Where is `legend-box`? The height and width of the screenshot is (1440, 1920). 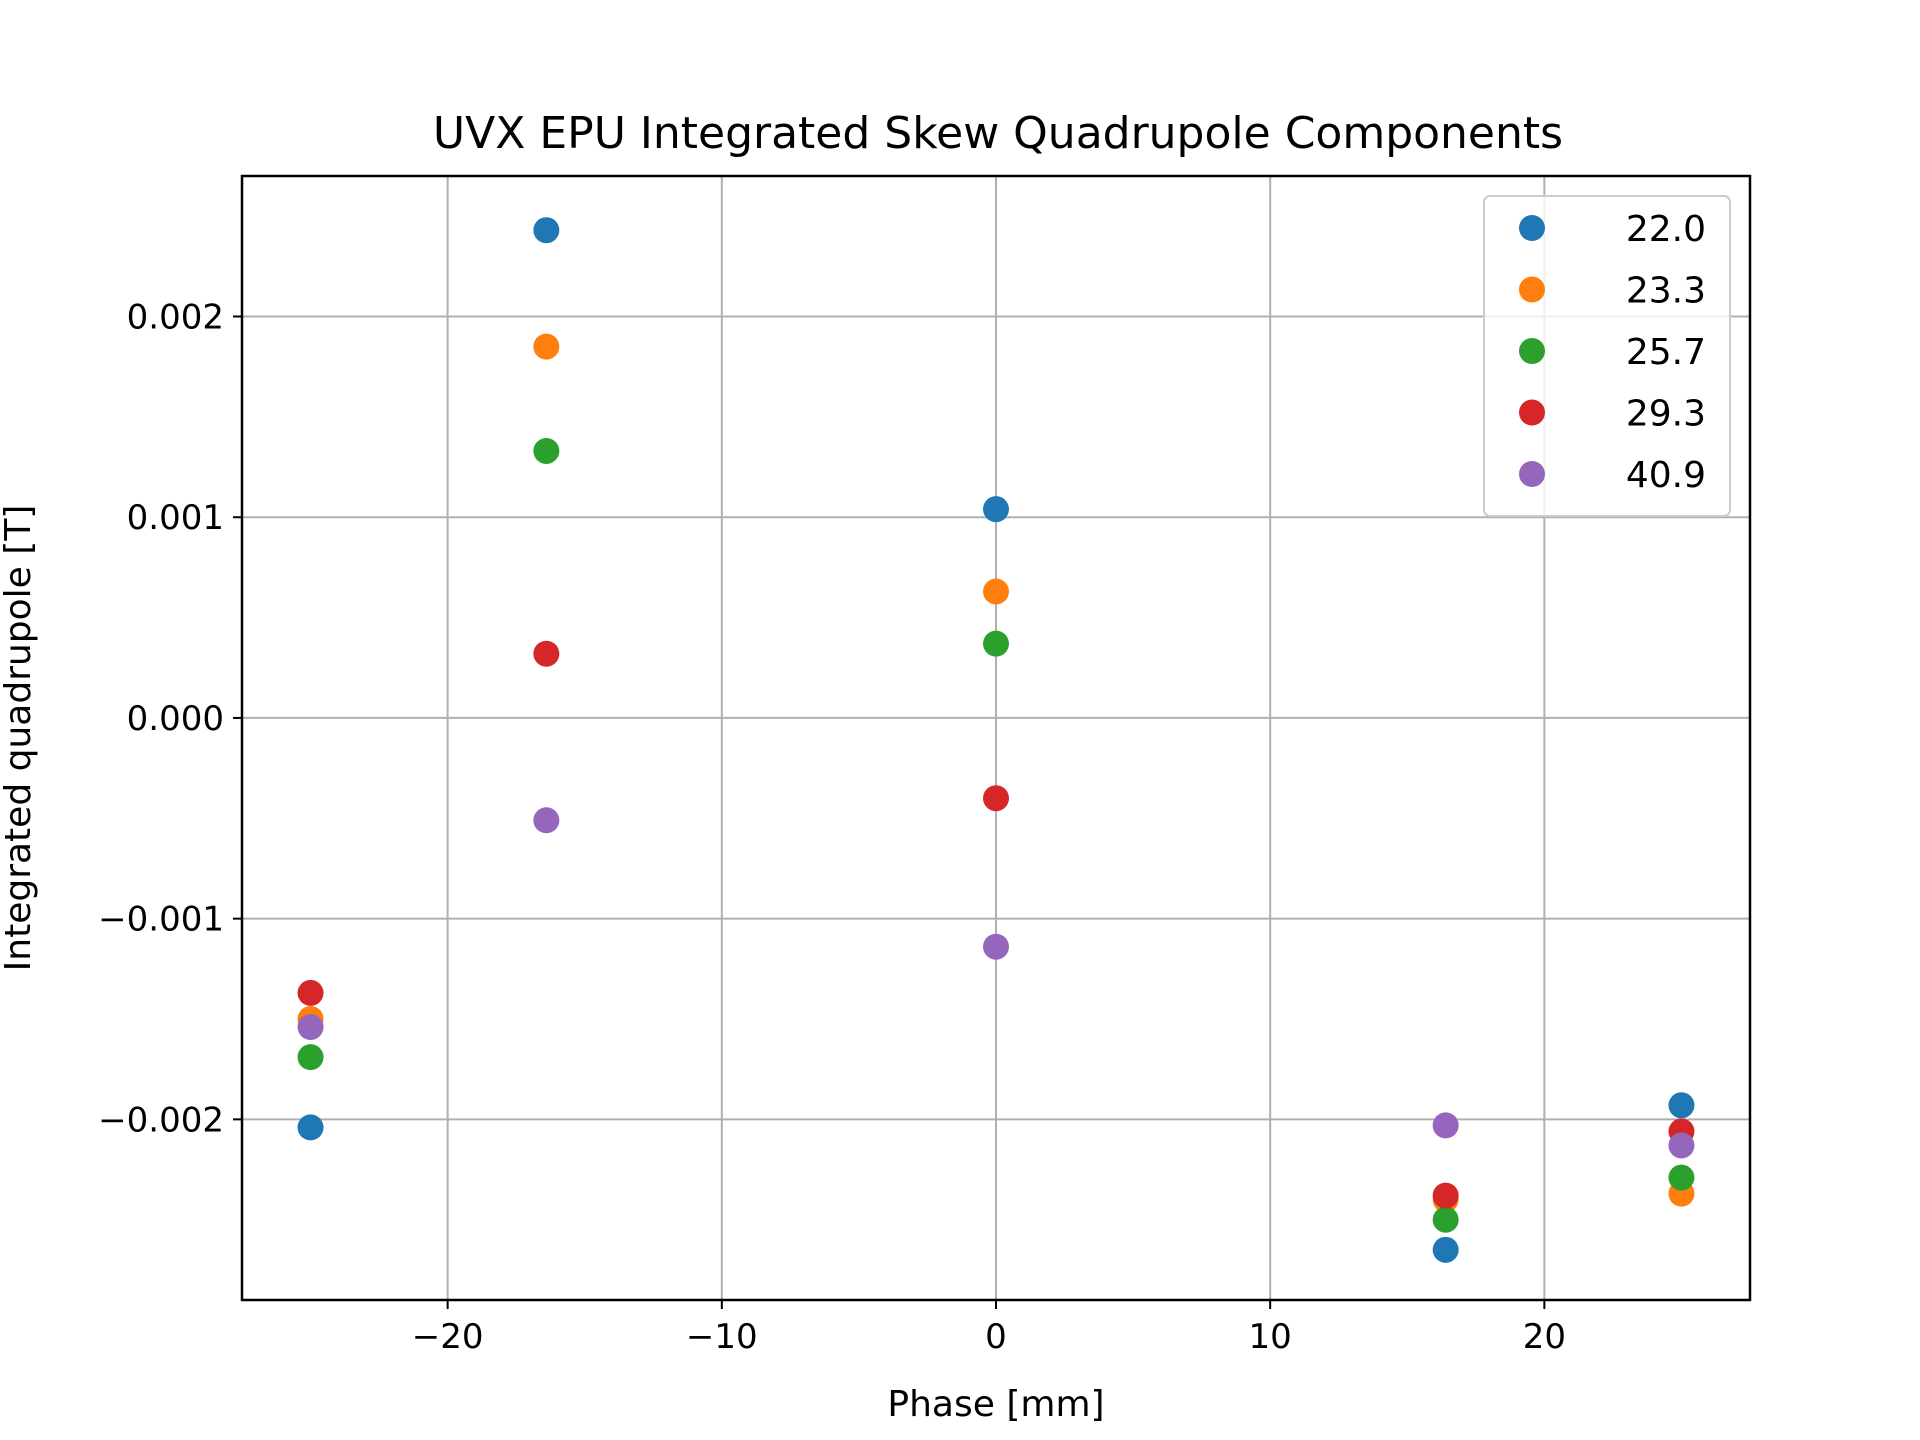 legend-box is located at coordinates (1607, 356).